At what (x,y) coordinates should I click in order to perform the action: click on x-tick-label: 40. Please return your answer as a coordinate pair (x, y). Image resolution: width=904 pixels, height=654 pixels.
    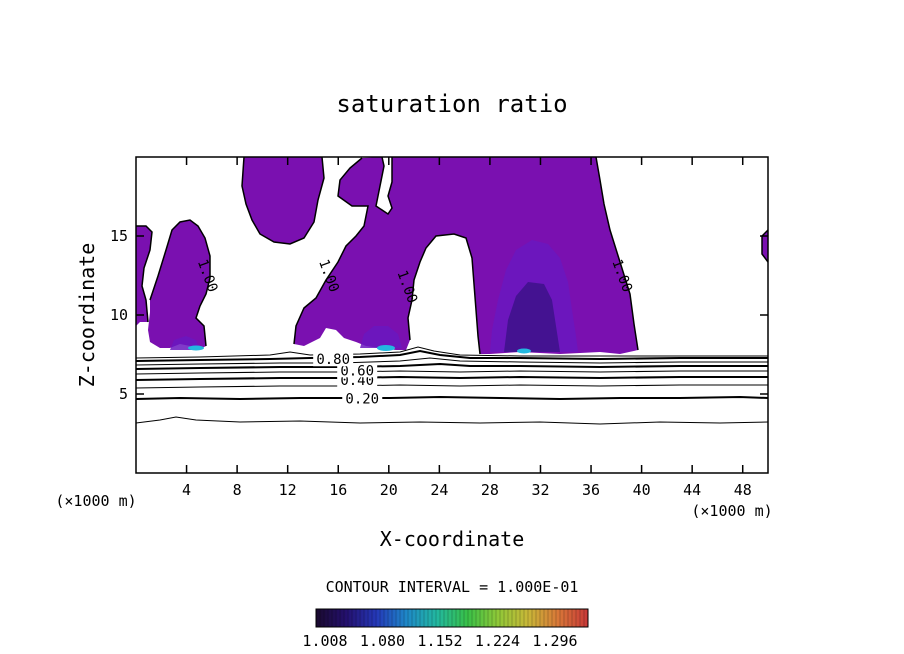
    Looking at the image, I should click on (642, 490).